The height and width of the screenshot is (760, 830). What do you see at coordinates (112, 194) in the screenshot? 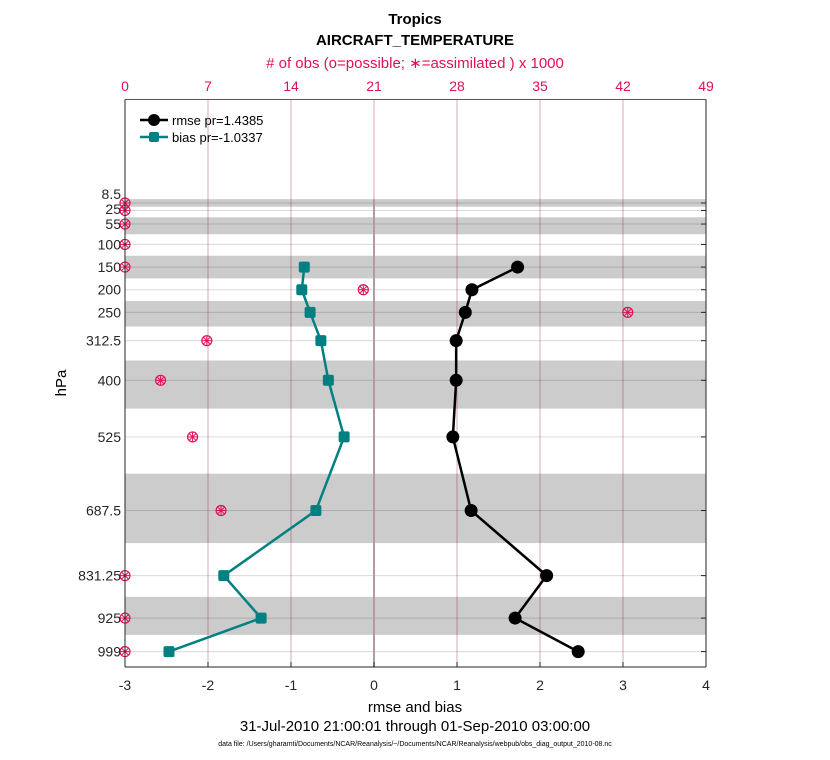
I see `y-tick-label: 8.5` at bounding box center [112, 194].